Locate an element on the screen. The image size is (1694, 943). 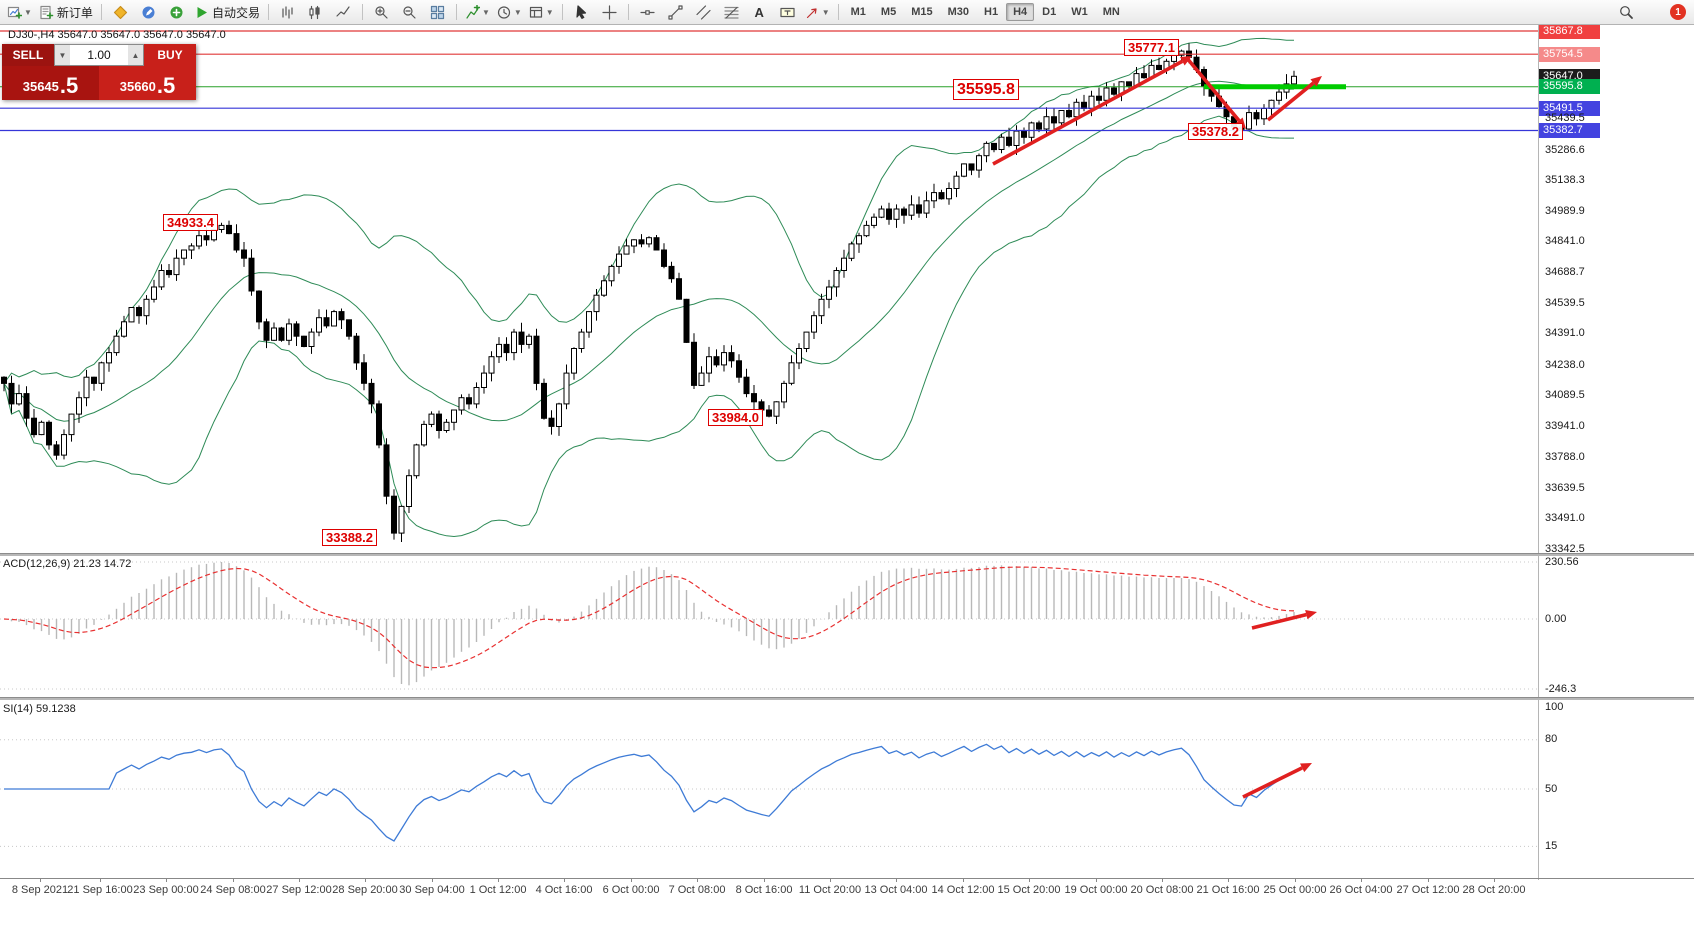
price-annotation: 33388.2 is located at coordinates (349, 537).